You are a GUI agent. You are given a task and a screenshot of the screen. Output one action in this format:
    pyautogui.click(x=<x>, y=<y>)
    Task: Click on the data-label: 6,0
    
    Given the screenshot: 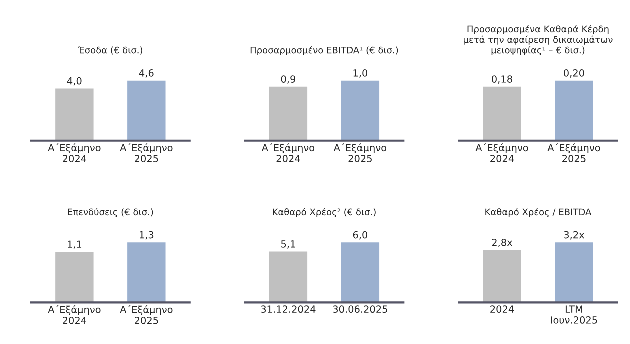 What is the action you would take?
    pyautogui.click(x=360, y=235)
    